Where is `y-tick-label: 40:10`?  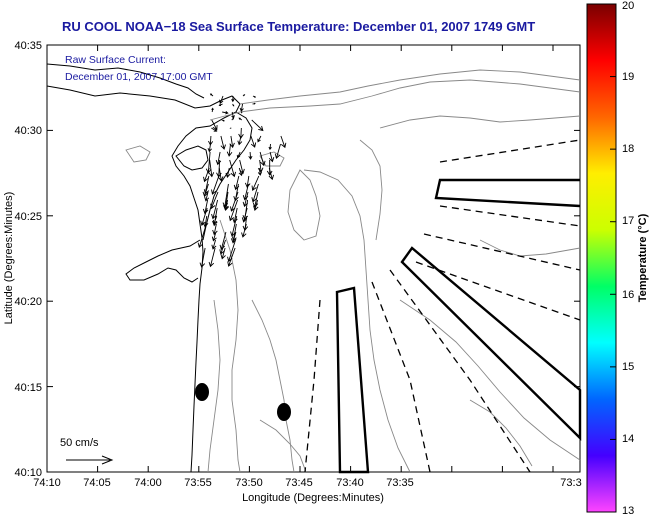 y-tick-label: 40:10 is located at coordinates (28, 473).